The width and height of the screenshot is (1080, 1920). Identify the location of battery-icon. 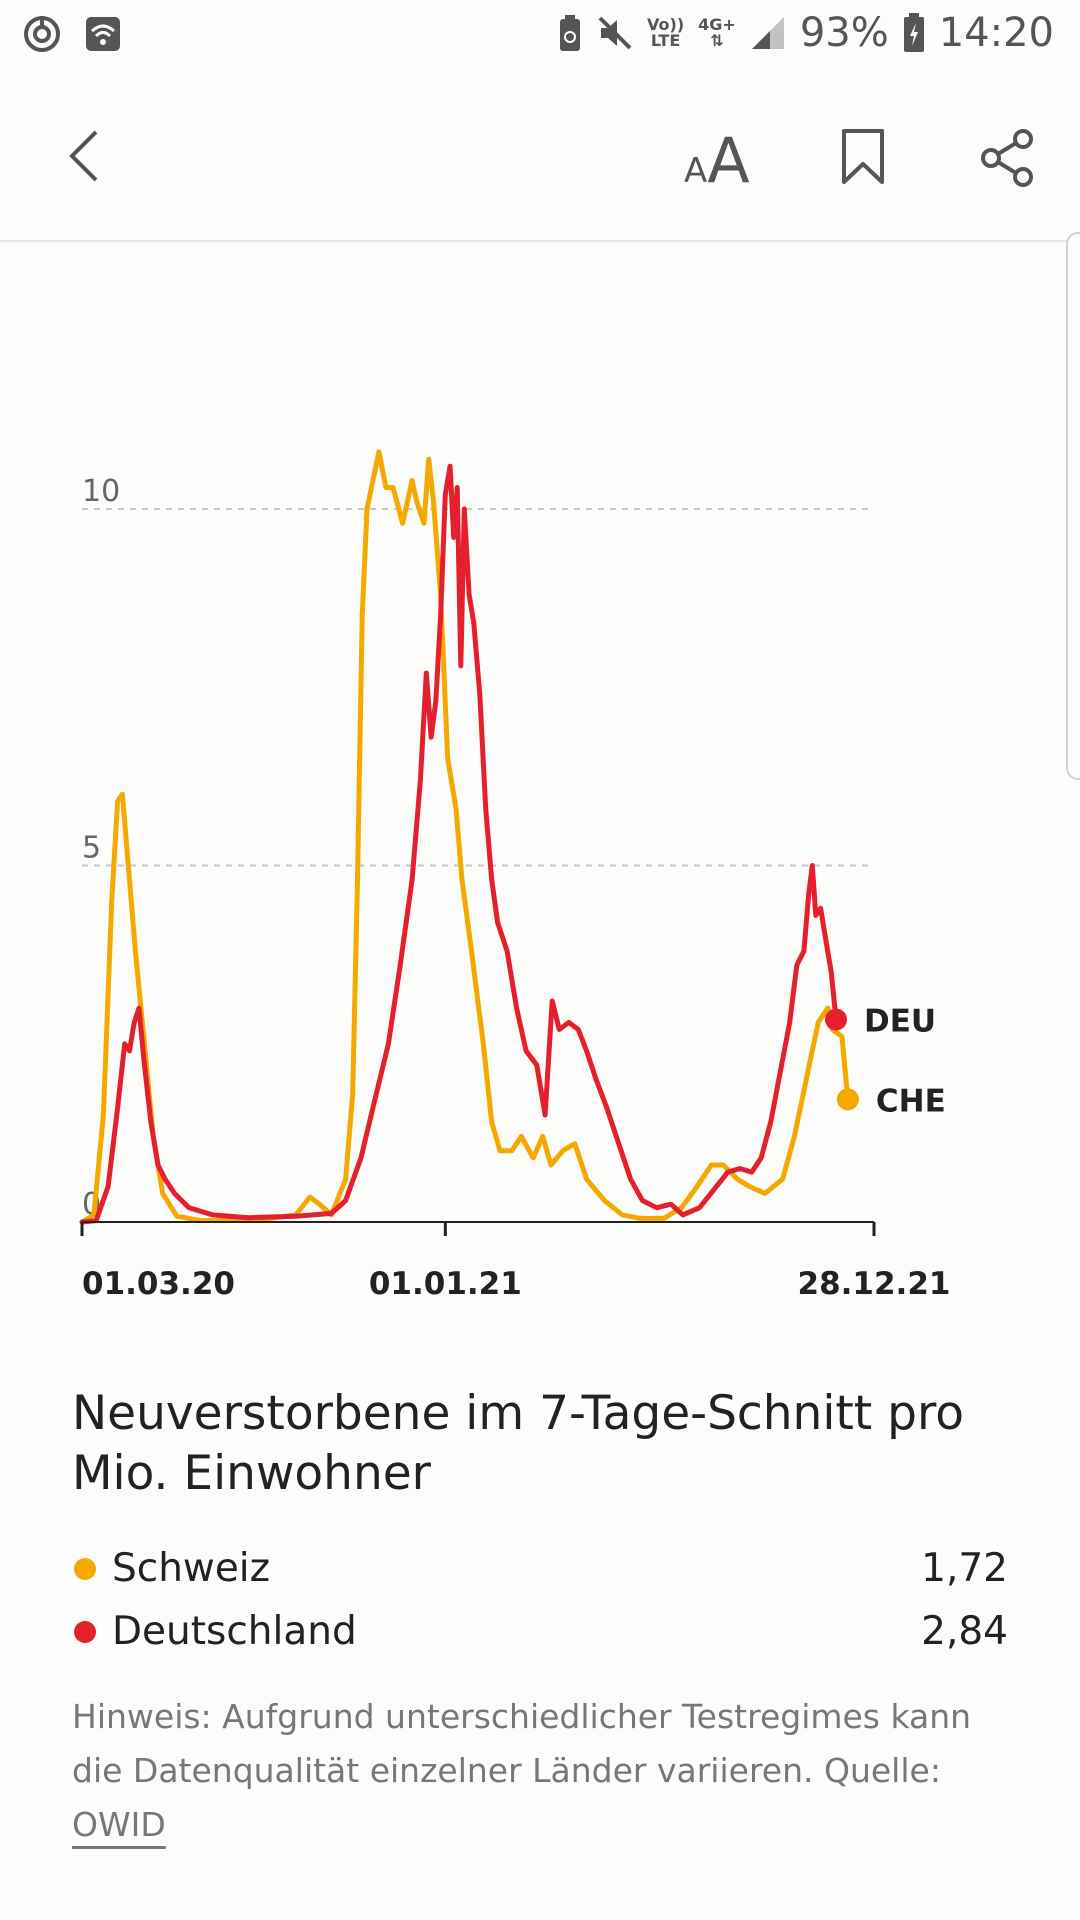
(913, 32).